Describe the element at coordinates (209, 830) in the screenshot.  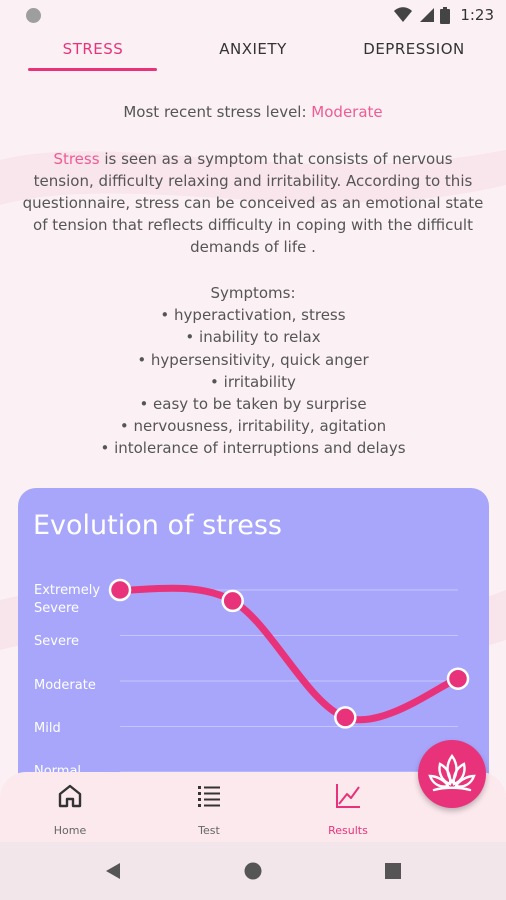
I see `nav-test-label: Test` at that location.